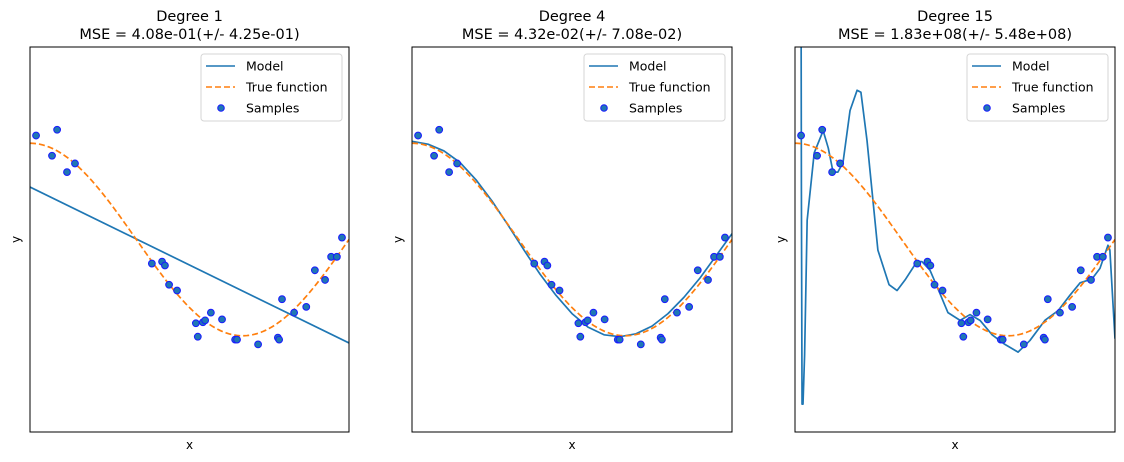 The width and height of the screenshot is (1124, 462). I want to click on subplot-title-line1: Degree 4, so click(572, 17).